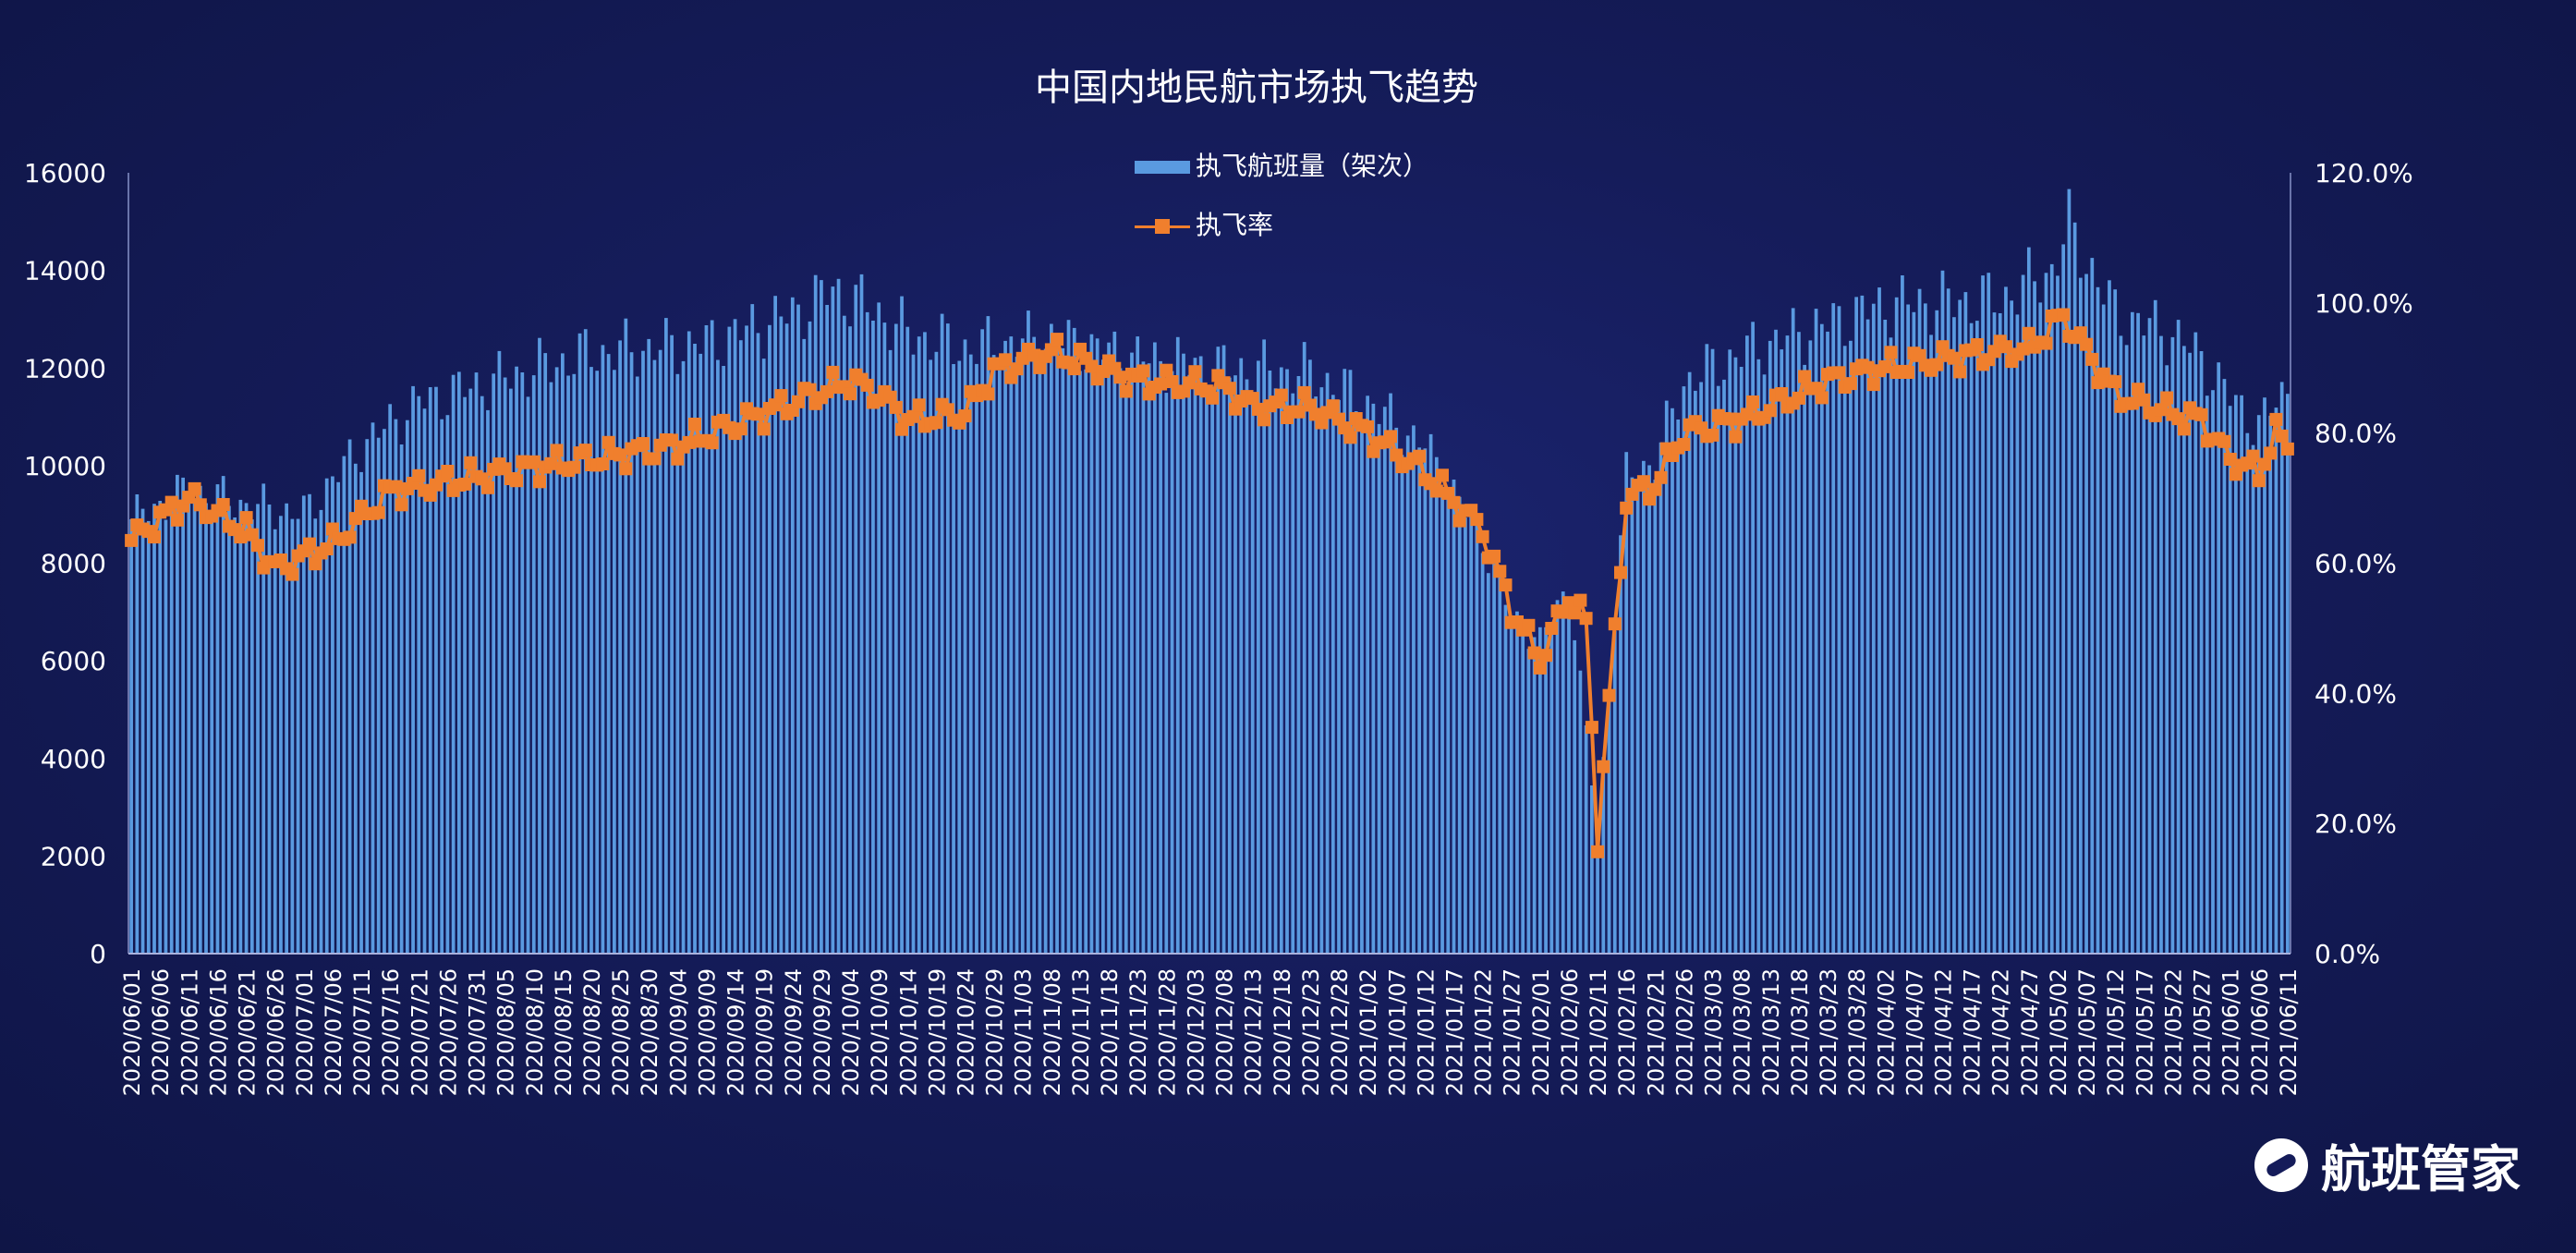 The width and height of the screenshot is (2576, 1253). What do you see at coordinates (2356, 693) in the screenshot?
I see `y-right-tick-label: 40.0%` at bounding box center [2356, 693].